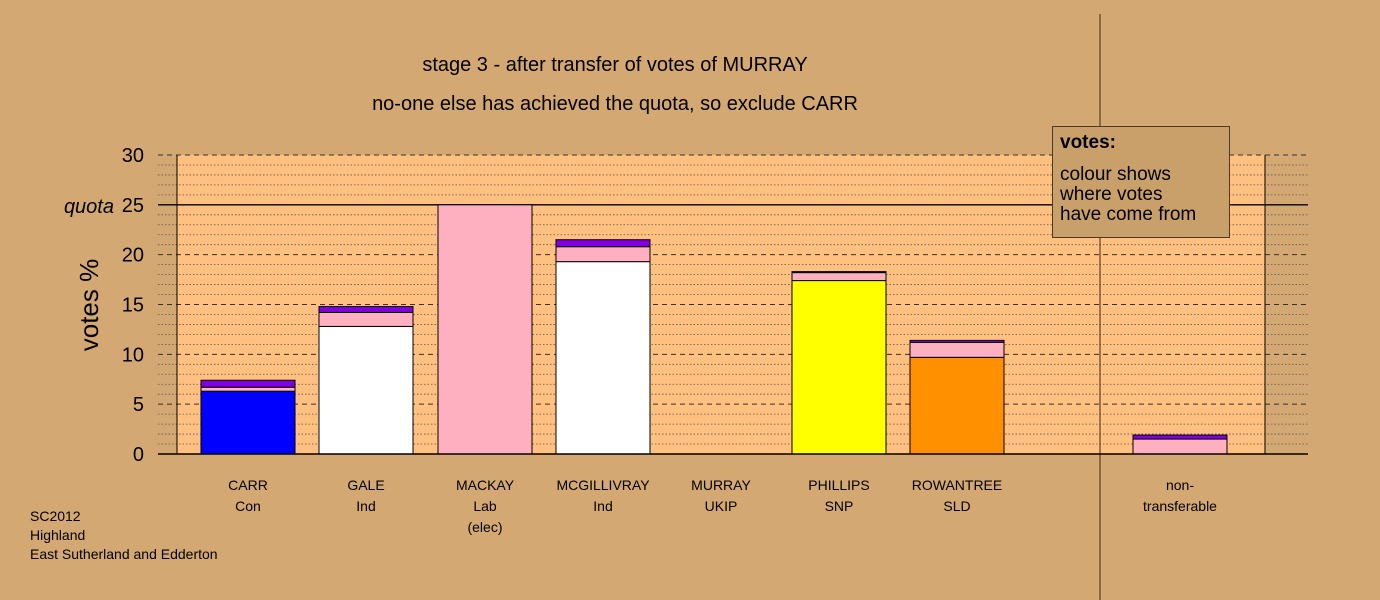 Image resolution: width=1380 pixels, height=600 pixels. What do you see at coordinates (1128, 214) in the screenshot?
I see `legend-line: have come from` at bounding box center [1128, 214].